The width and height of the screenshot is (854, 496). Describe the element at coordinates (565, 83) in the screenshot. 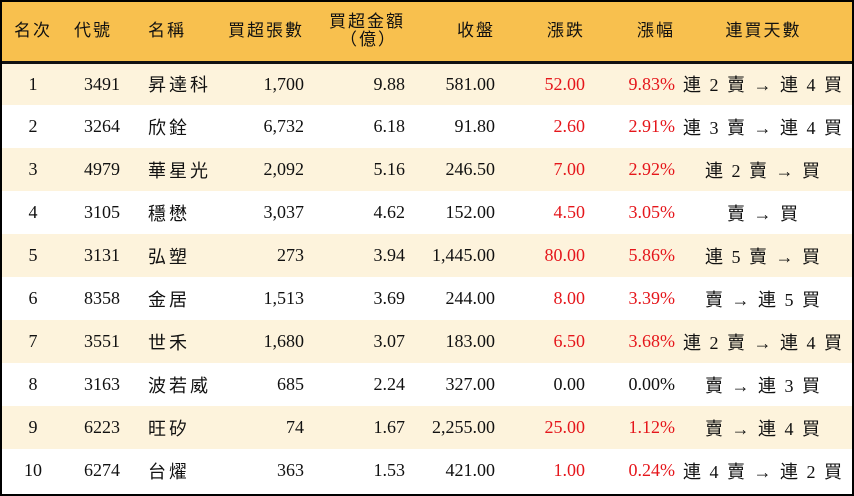

I see `price-change-cell: 52.00` at that location.